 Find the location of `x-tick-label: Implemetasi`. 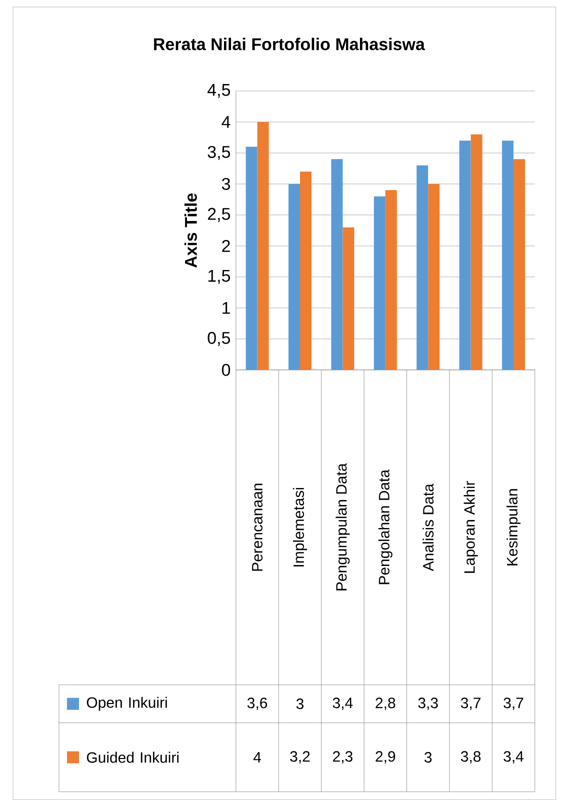

x-tick-label: Implemetasi is located at coordinates (300, 527).